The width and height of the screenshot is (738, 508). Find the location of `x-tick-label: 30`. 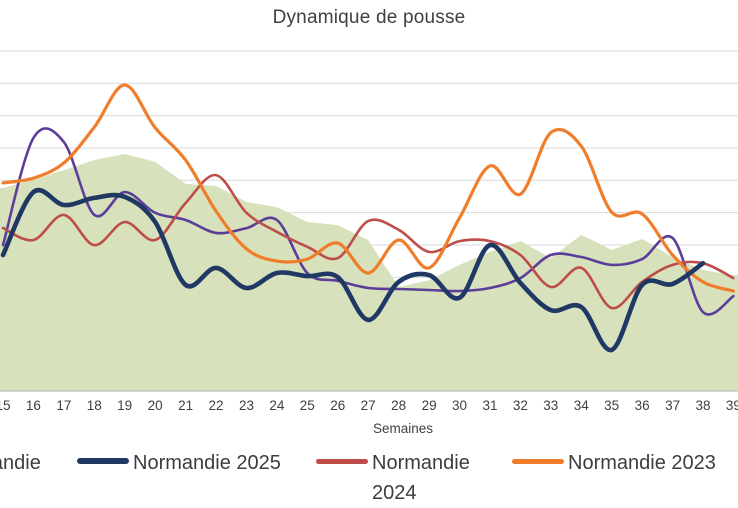

x-tick-label: 30 is located at coordinates (459, 405).